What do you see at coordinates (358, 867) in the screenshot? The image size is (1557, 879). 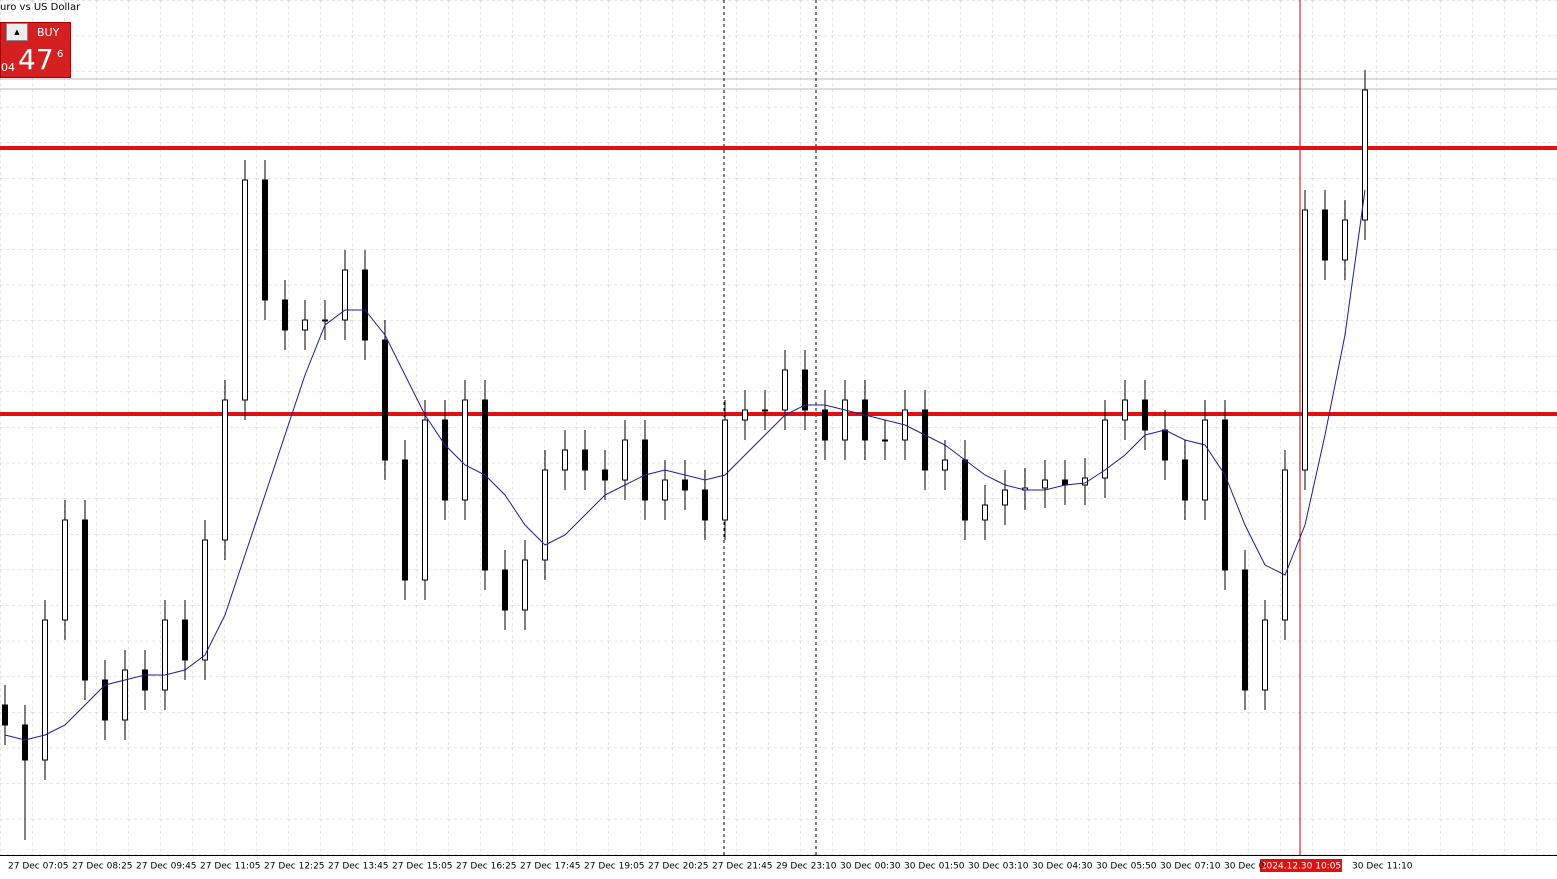 I see `x-tick-label: 27 Dec 13:45` at bounding box center [358, 867].